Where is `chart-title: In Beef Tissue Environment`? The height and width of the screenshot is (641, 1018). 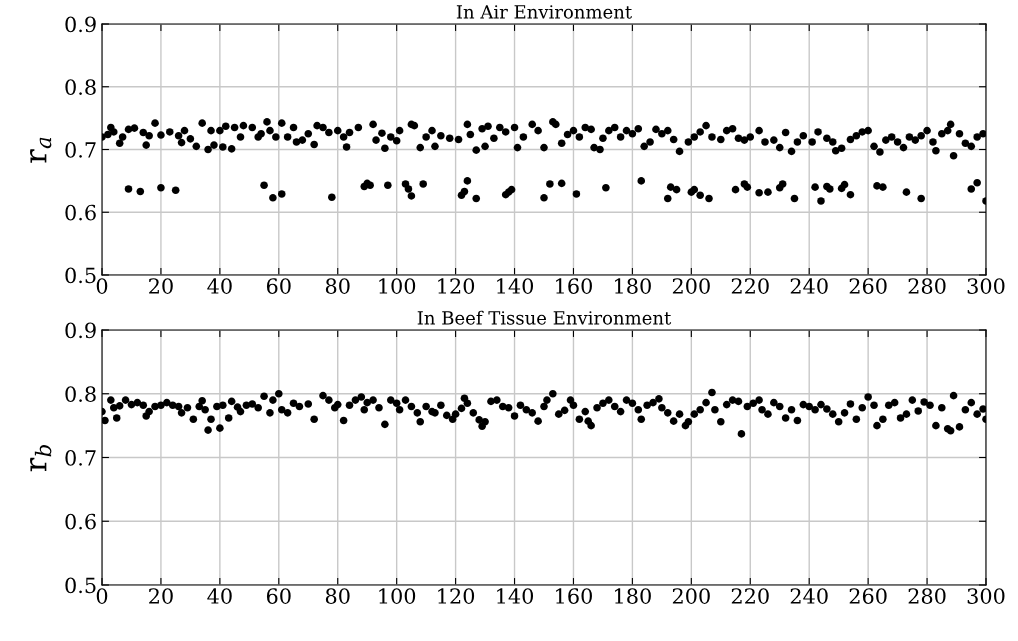
chart-title: In Beef Tissue Environment is located at coordinates (544, 317).